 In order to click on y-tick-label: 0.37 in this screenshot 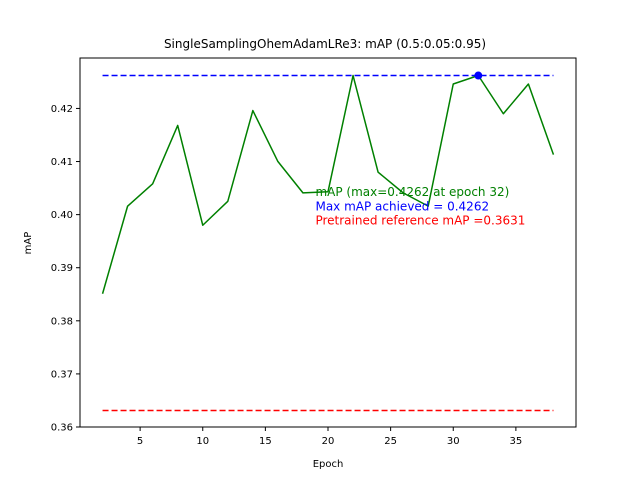, I will do `click(62, 374)`.